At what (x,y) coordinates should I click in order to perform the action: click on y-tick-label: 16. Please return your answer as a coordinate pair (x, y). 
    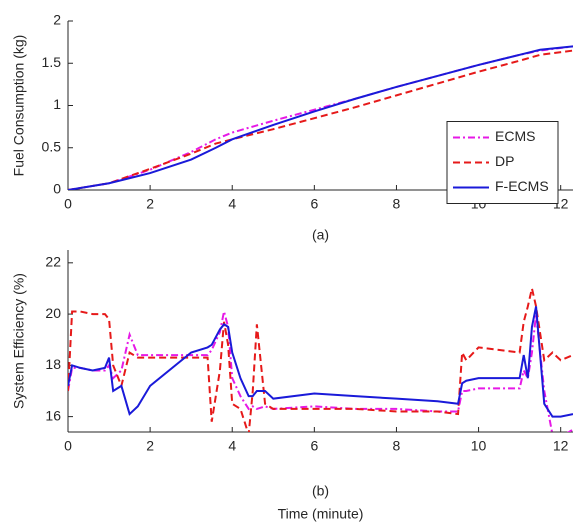
    Looking at the image, I should click on (53, 415).